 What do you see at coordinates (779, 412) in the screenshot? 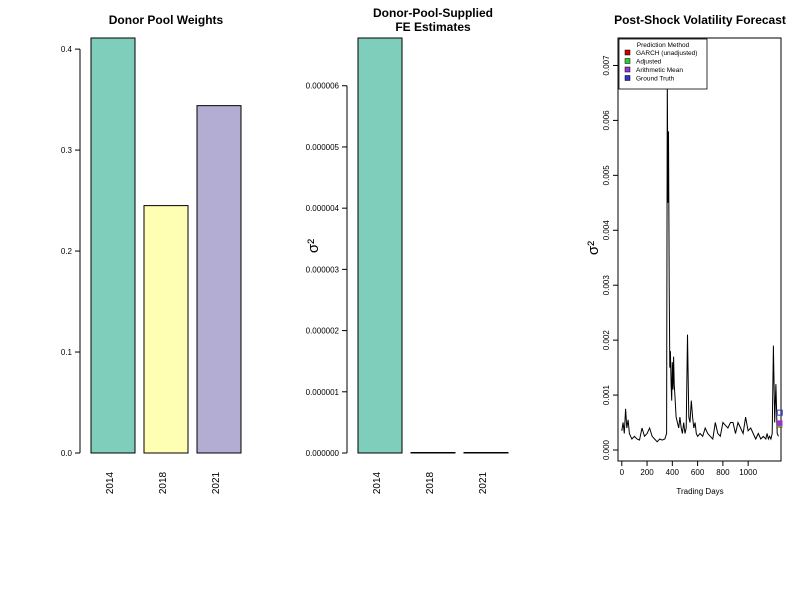
I see `marker-ground-truth` at bounding box center [779, 412].